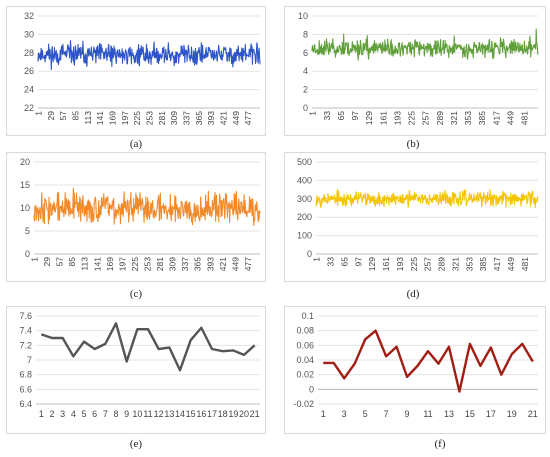 This screenshot has height=457, width=550. Describe the element at coordinates (307, 316) in the screenshot. I see `y-tick-label: 0.1` at that location.